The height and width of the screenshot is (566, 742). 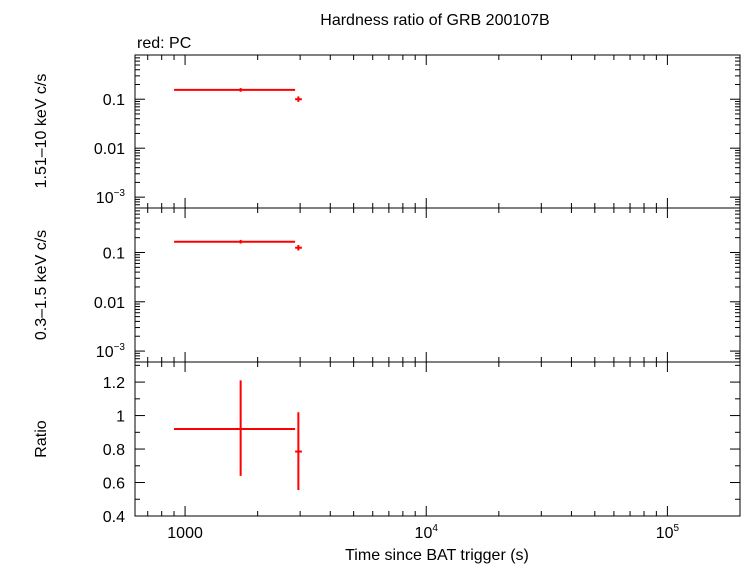 What do you see at coordinates (114, 383) in the screenshot?
I see `ratio-y-tick-label: 1.2` at bounding box center [114, 383].